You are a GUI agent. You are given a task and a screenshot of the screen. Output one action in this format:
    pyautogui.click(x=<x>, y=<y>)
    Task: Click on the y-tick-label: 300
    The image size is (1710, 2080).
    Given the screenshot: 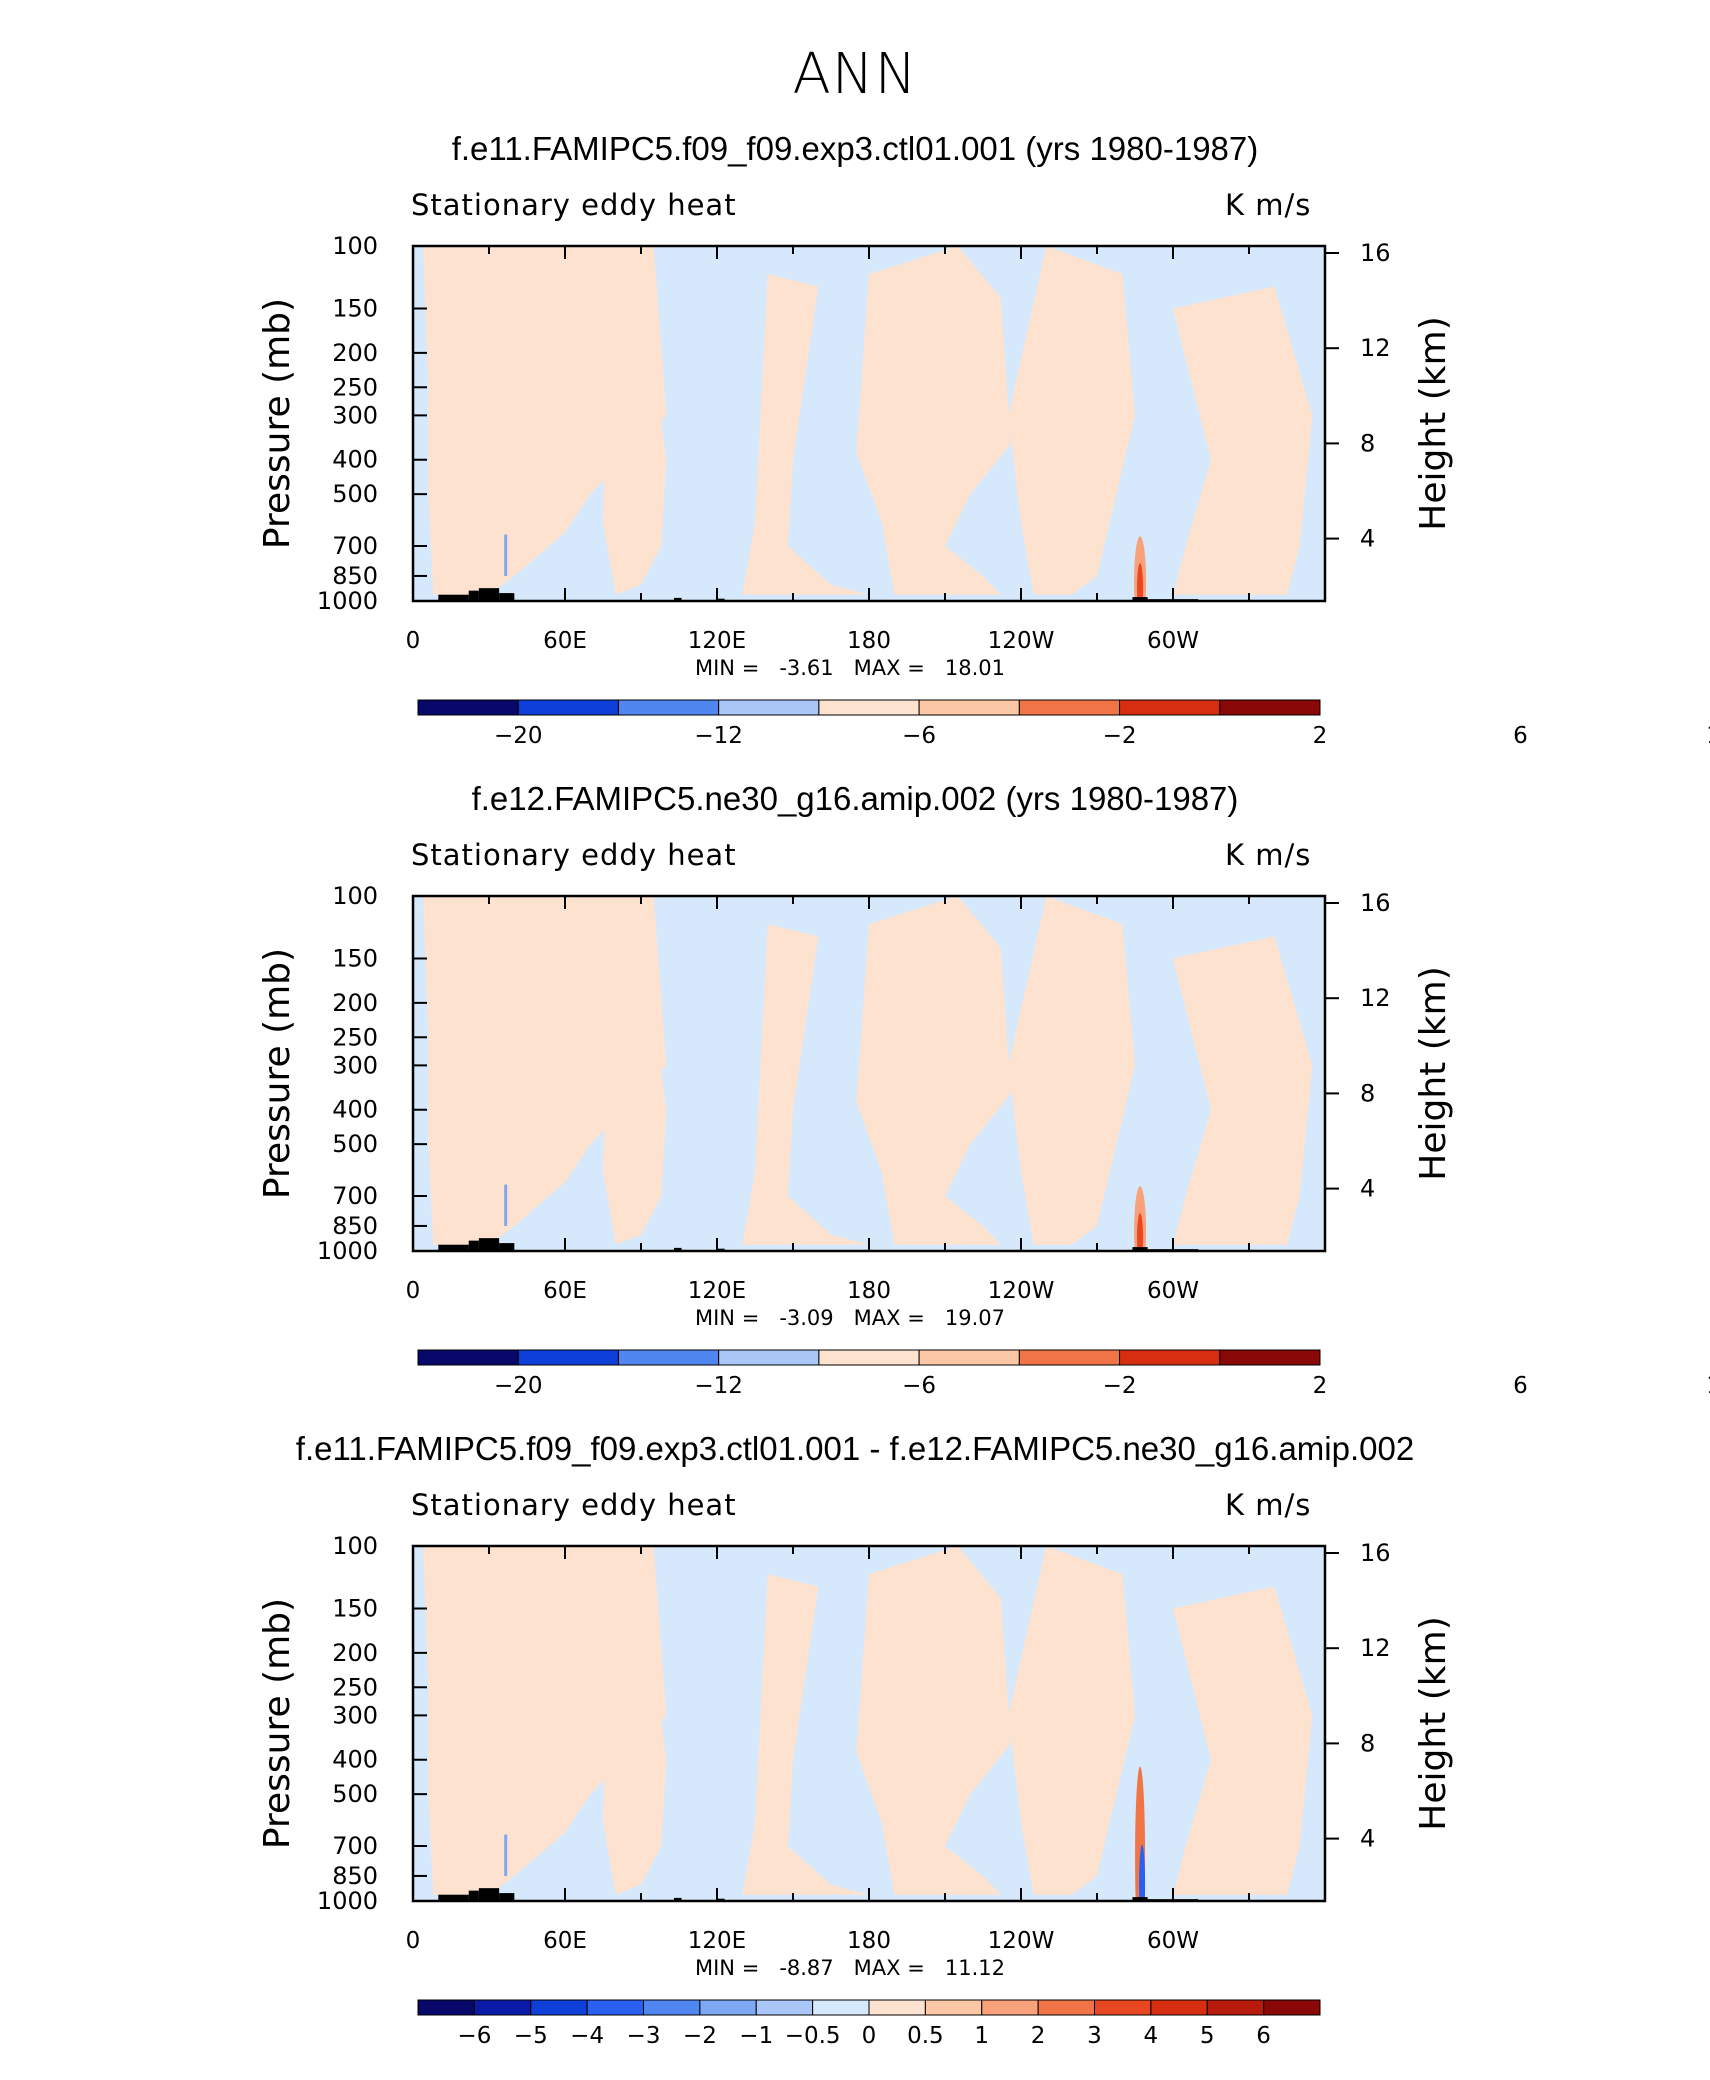 What is the action you would take?
    pyautogui.click(x=355, y=1065)
    